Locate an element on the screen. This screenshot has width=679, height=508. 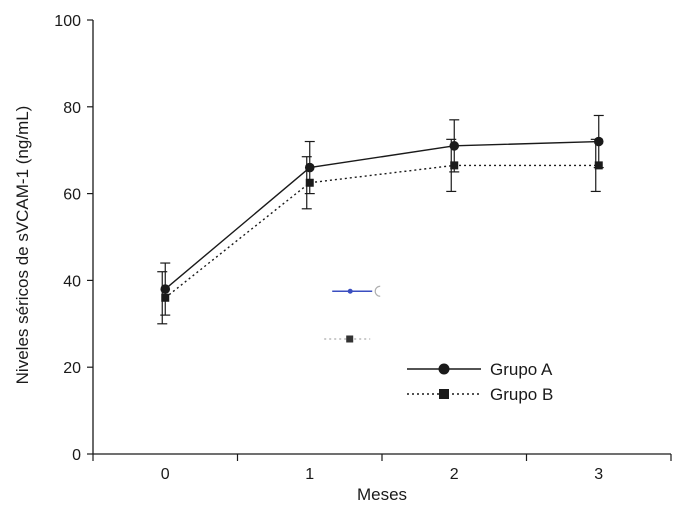
x-axis-title: Meses is located at coordinates (382, 494).